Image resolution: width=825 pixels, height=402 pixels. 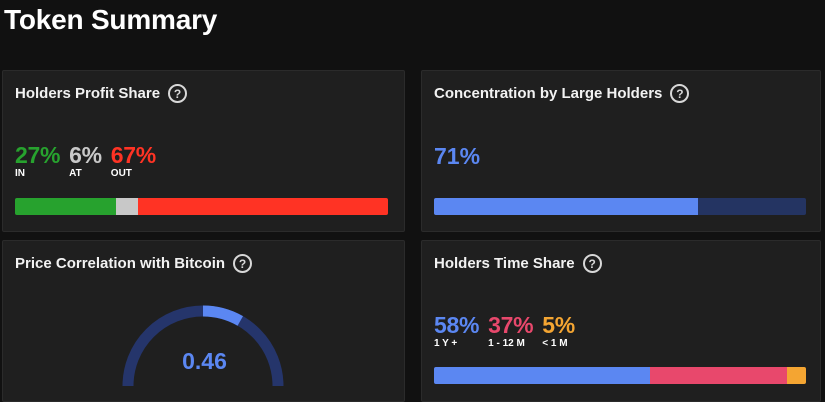 I want to click on correlation-title: Price Correlation with Bitcoin, so click(x=120, y=263).